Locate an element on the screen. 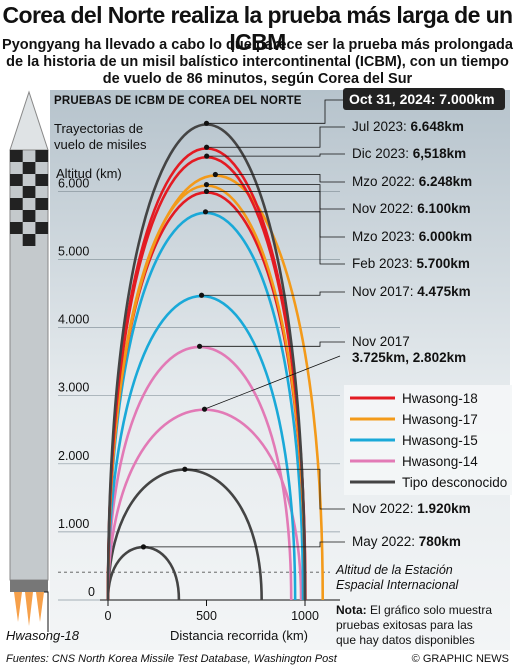 The height and width of the screenshot is (671, 515). missile-label-leader is located at coordinates (46, 611).